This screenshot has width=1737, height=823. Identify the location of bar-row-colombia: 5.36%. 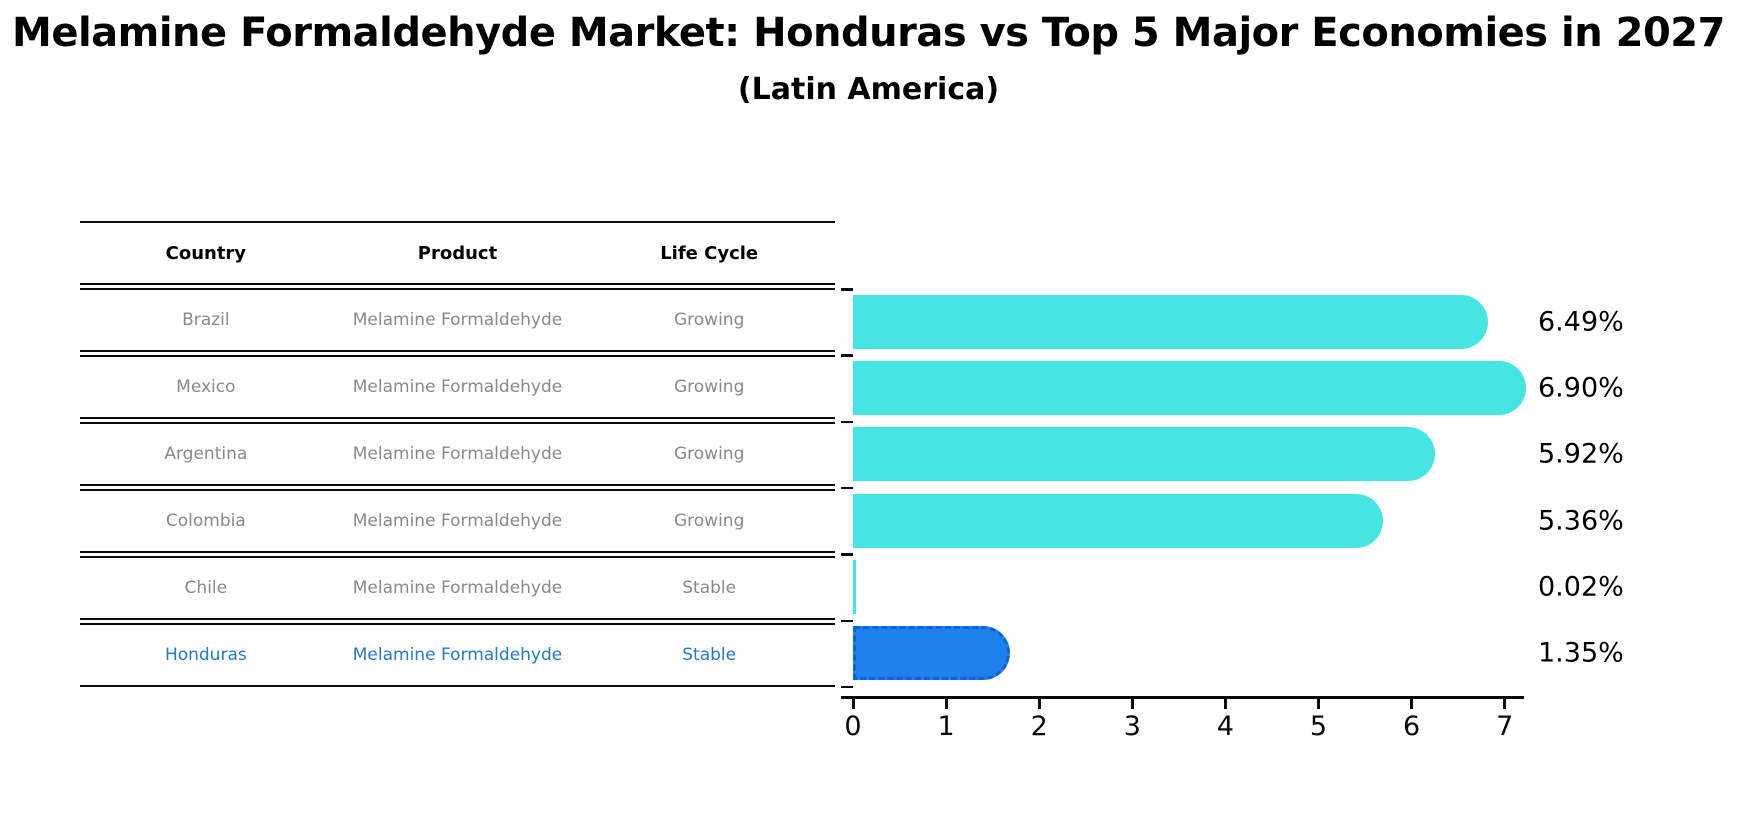
(1253, 520).